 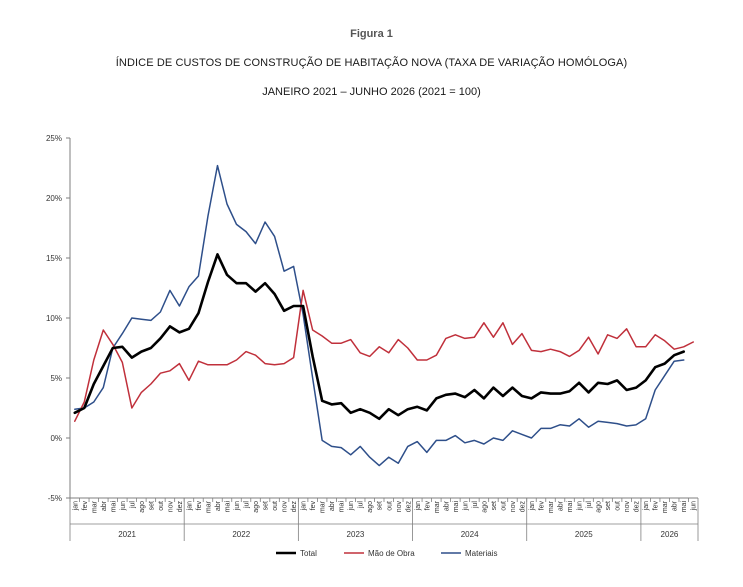 I want to click on legend-label: Materiais, so click(x=481, y=553).